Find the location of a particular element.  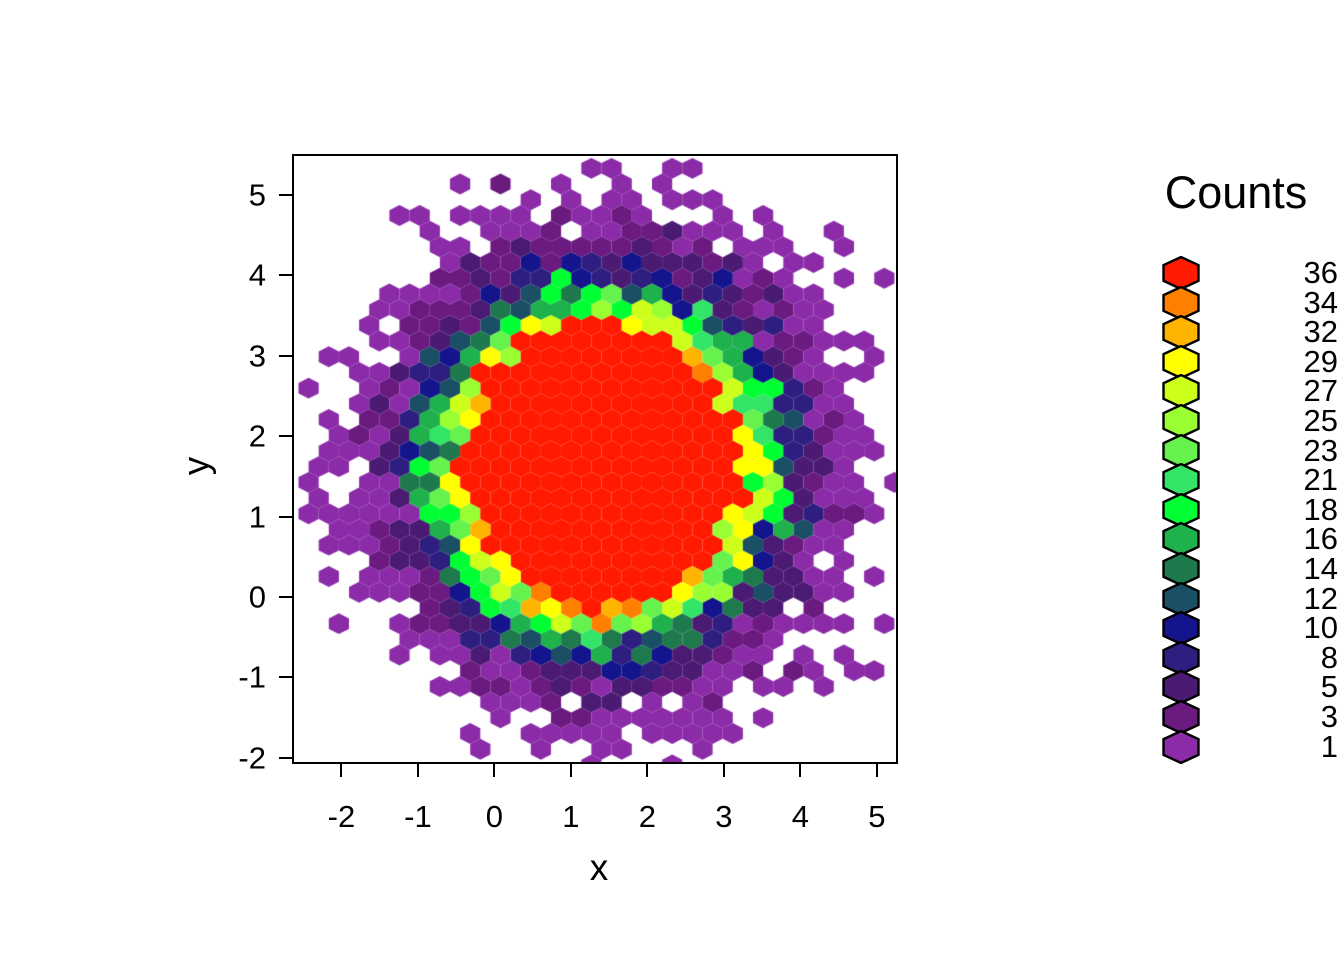

legend-swatch is located at coordinates (1181, 746).